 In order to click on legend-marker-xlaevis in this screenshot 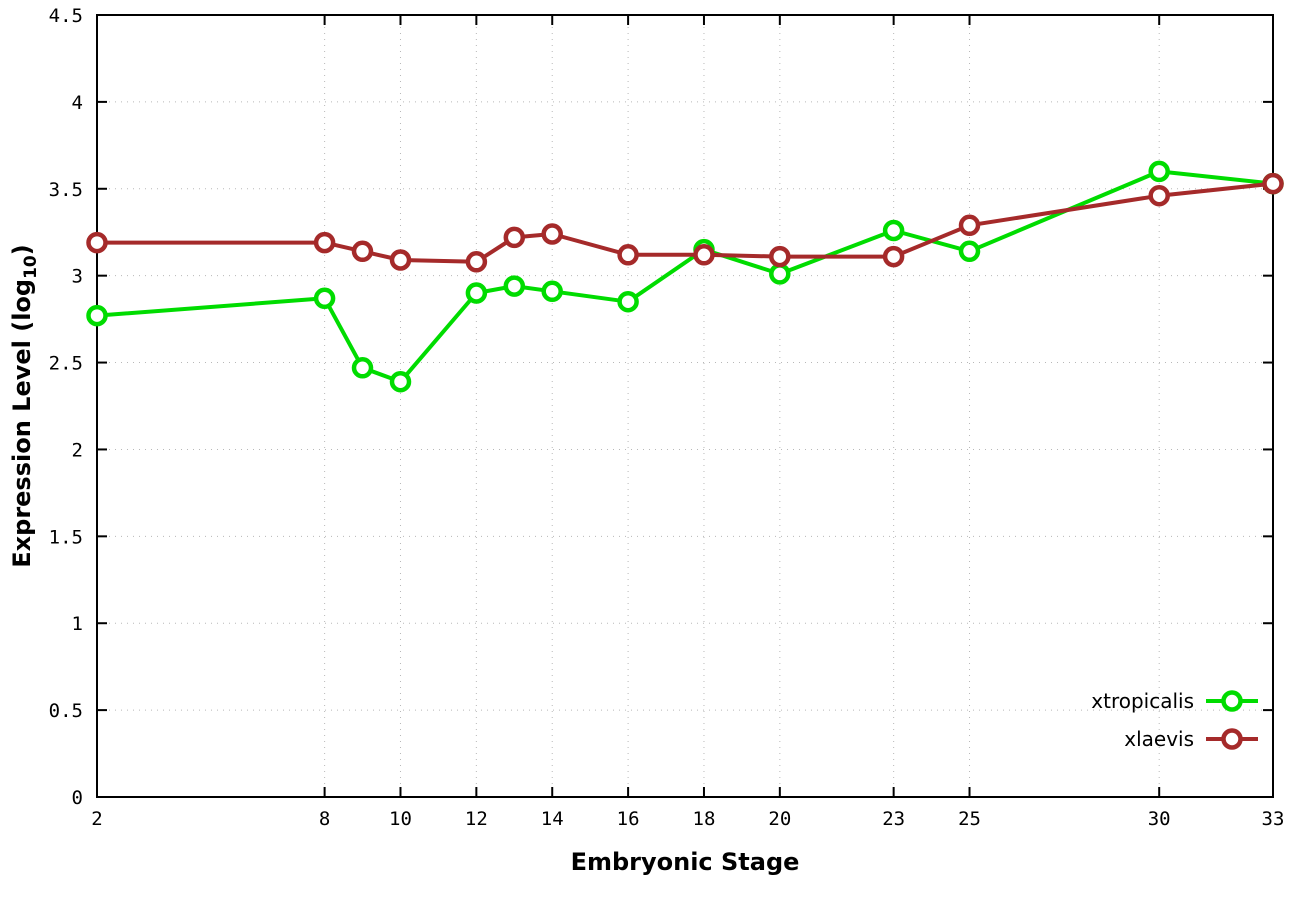, I will do `click(1232, 739)`.